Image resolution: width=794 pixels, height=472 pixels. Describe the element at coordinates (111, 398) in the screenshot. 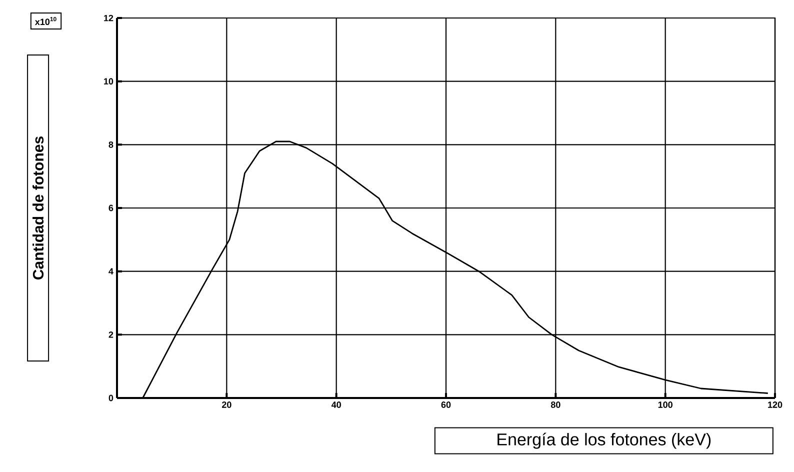

I see `y-tick-label: 0` at that location.